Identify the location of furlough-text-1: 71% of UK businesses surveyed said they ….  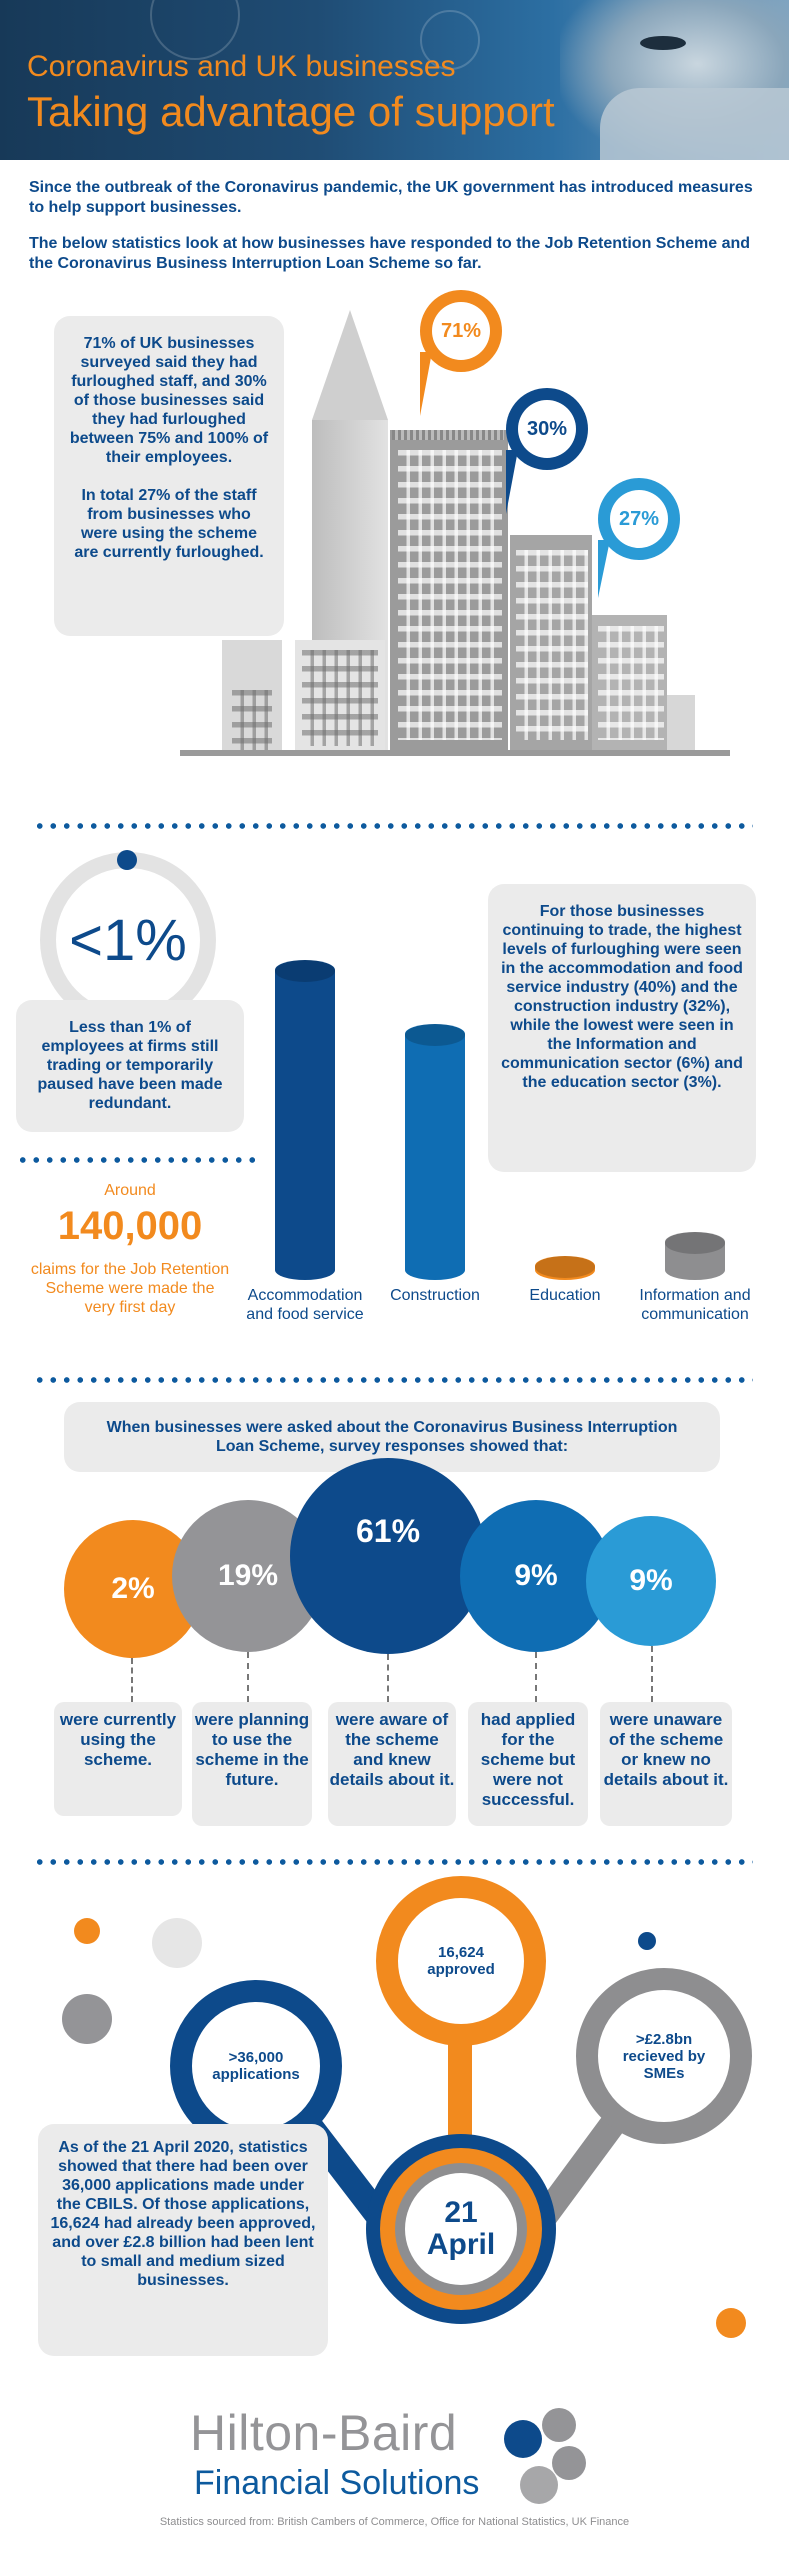
(169, 400).